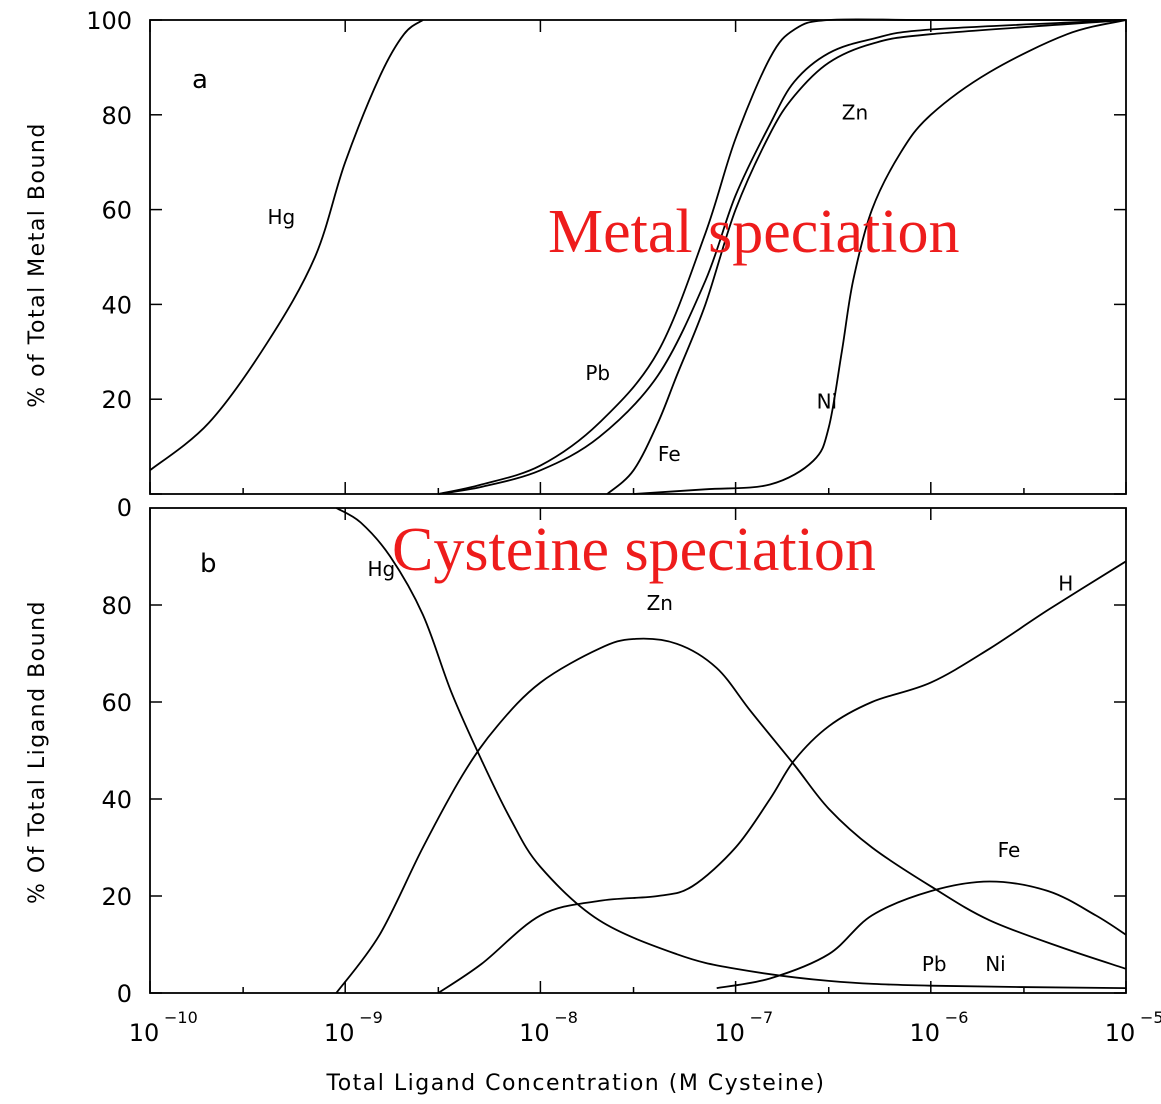  What do you see at coordinates (1150, 1017) in the screenshot?
I see `x-tick-exponent: −5` at bounding box center [1150, 1017].